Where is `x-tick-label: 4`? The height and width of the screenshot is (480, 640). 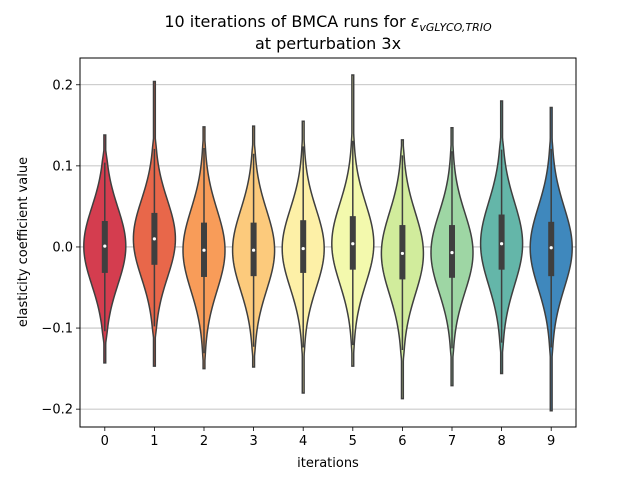
x-tick-label: 4 is located at coordinates (303, 441).